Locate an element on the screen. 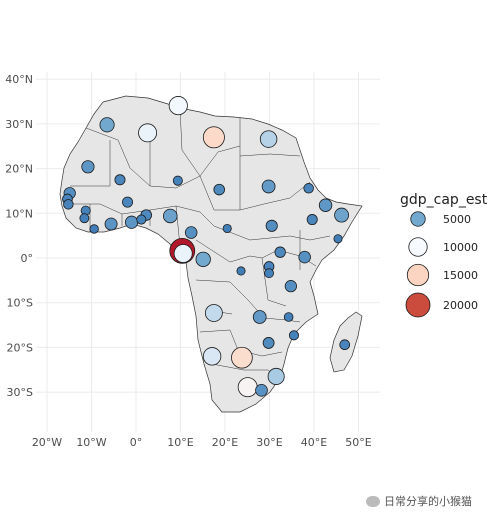 This screenshot has height=523, width=501. y-tick-label: 30°N is located at coordinates (19, 124).